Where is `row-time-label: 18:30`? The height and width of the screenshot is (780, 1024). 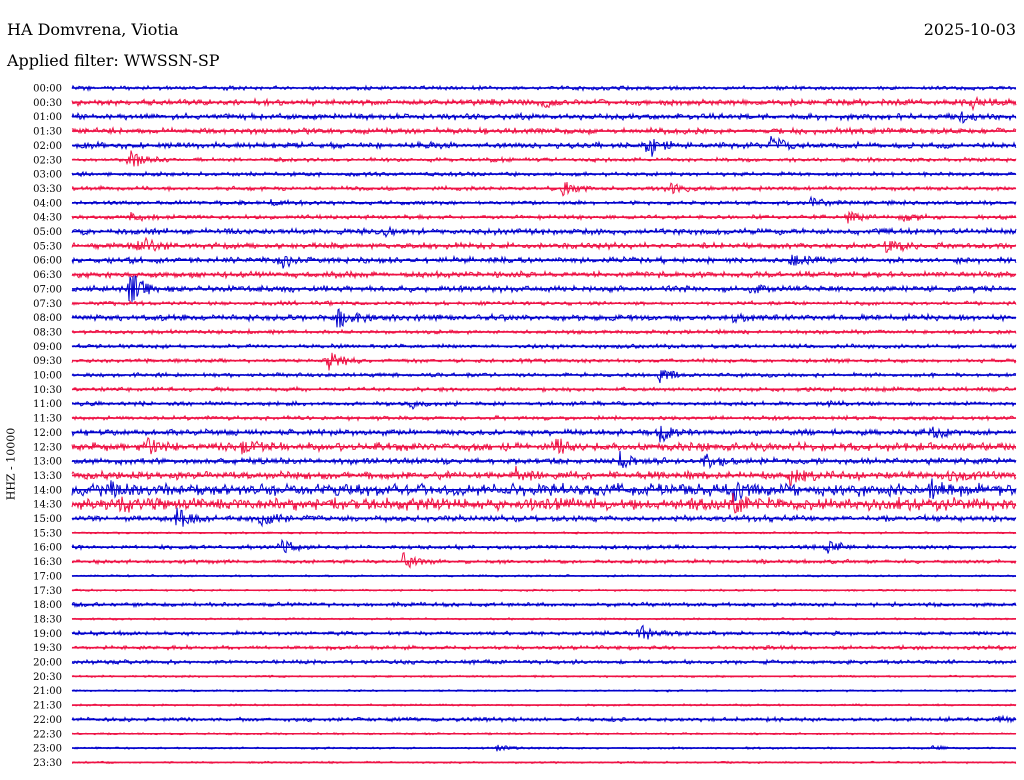 row-time-label: 18:30 is located at coordinates (47, 619).